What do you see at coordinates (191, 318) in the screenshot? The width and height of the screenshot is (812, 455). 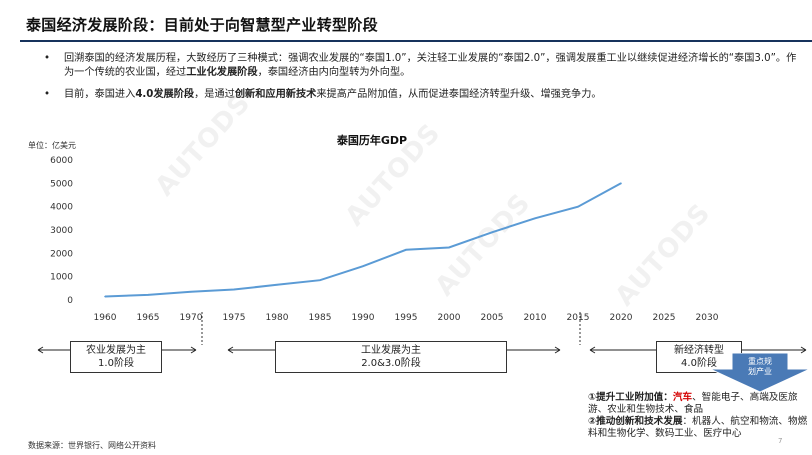 I see `x-tick-label: 1970` at bounding box center [191, 318].